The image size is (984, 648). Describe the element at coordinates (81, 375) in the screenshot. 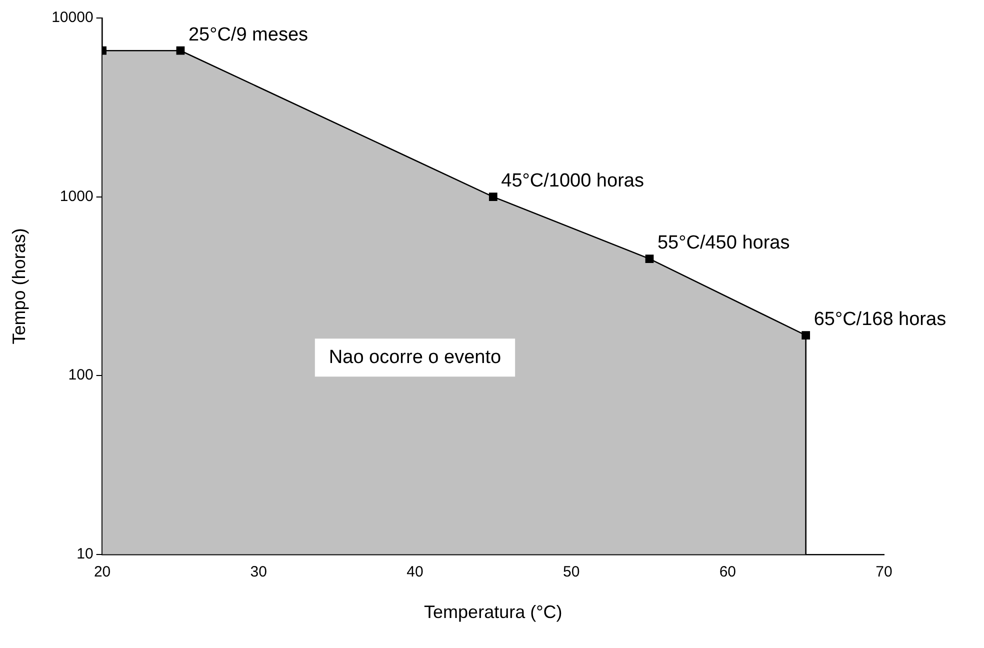

I see `y-tick-label: 100` at that location.